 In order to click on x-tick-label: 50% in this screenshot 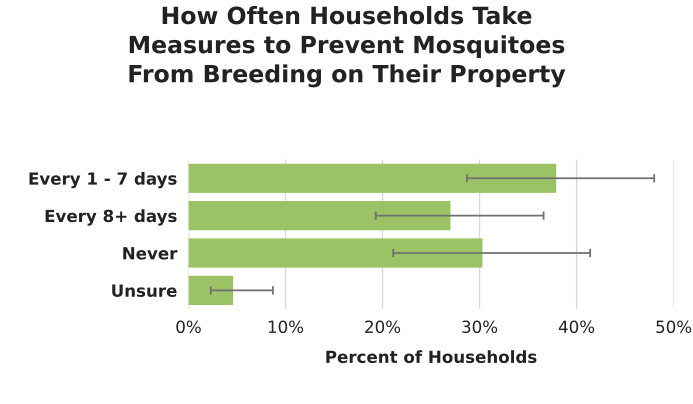, I will do `click(674, 327)`.